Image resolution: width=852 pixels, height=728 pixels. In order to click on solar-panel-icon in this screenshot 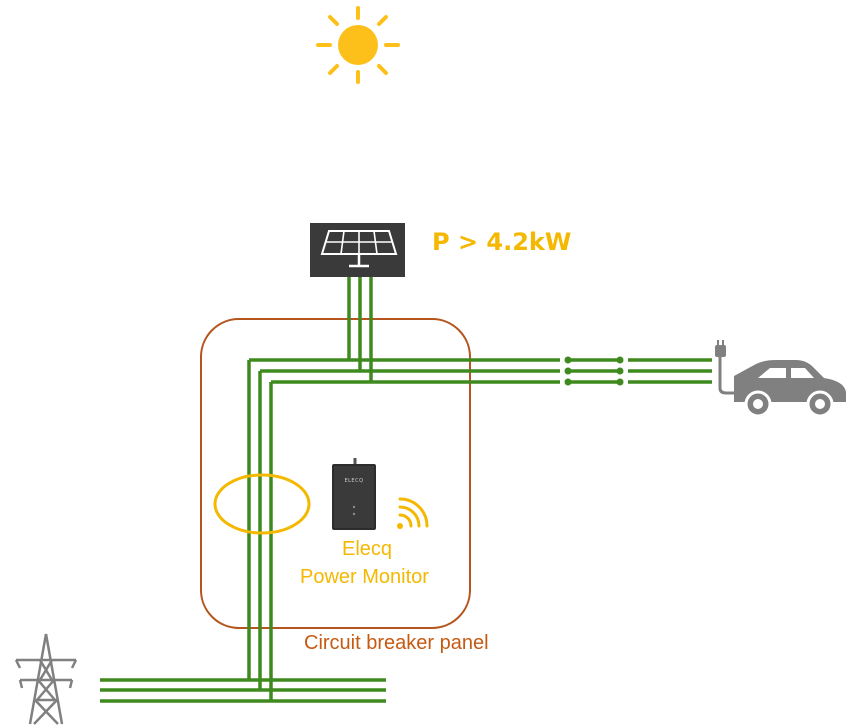, I will do `click(357, 250)`.